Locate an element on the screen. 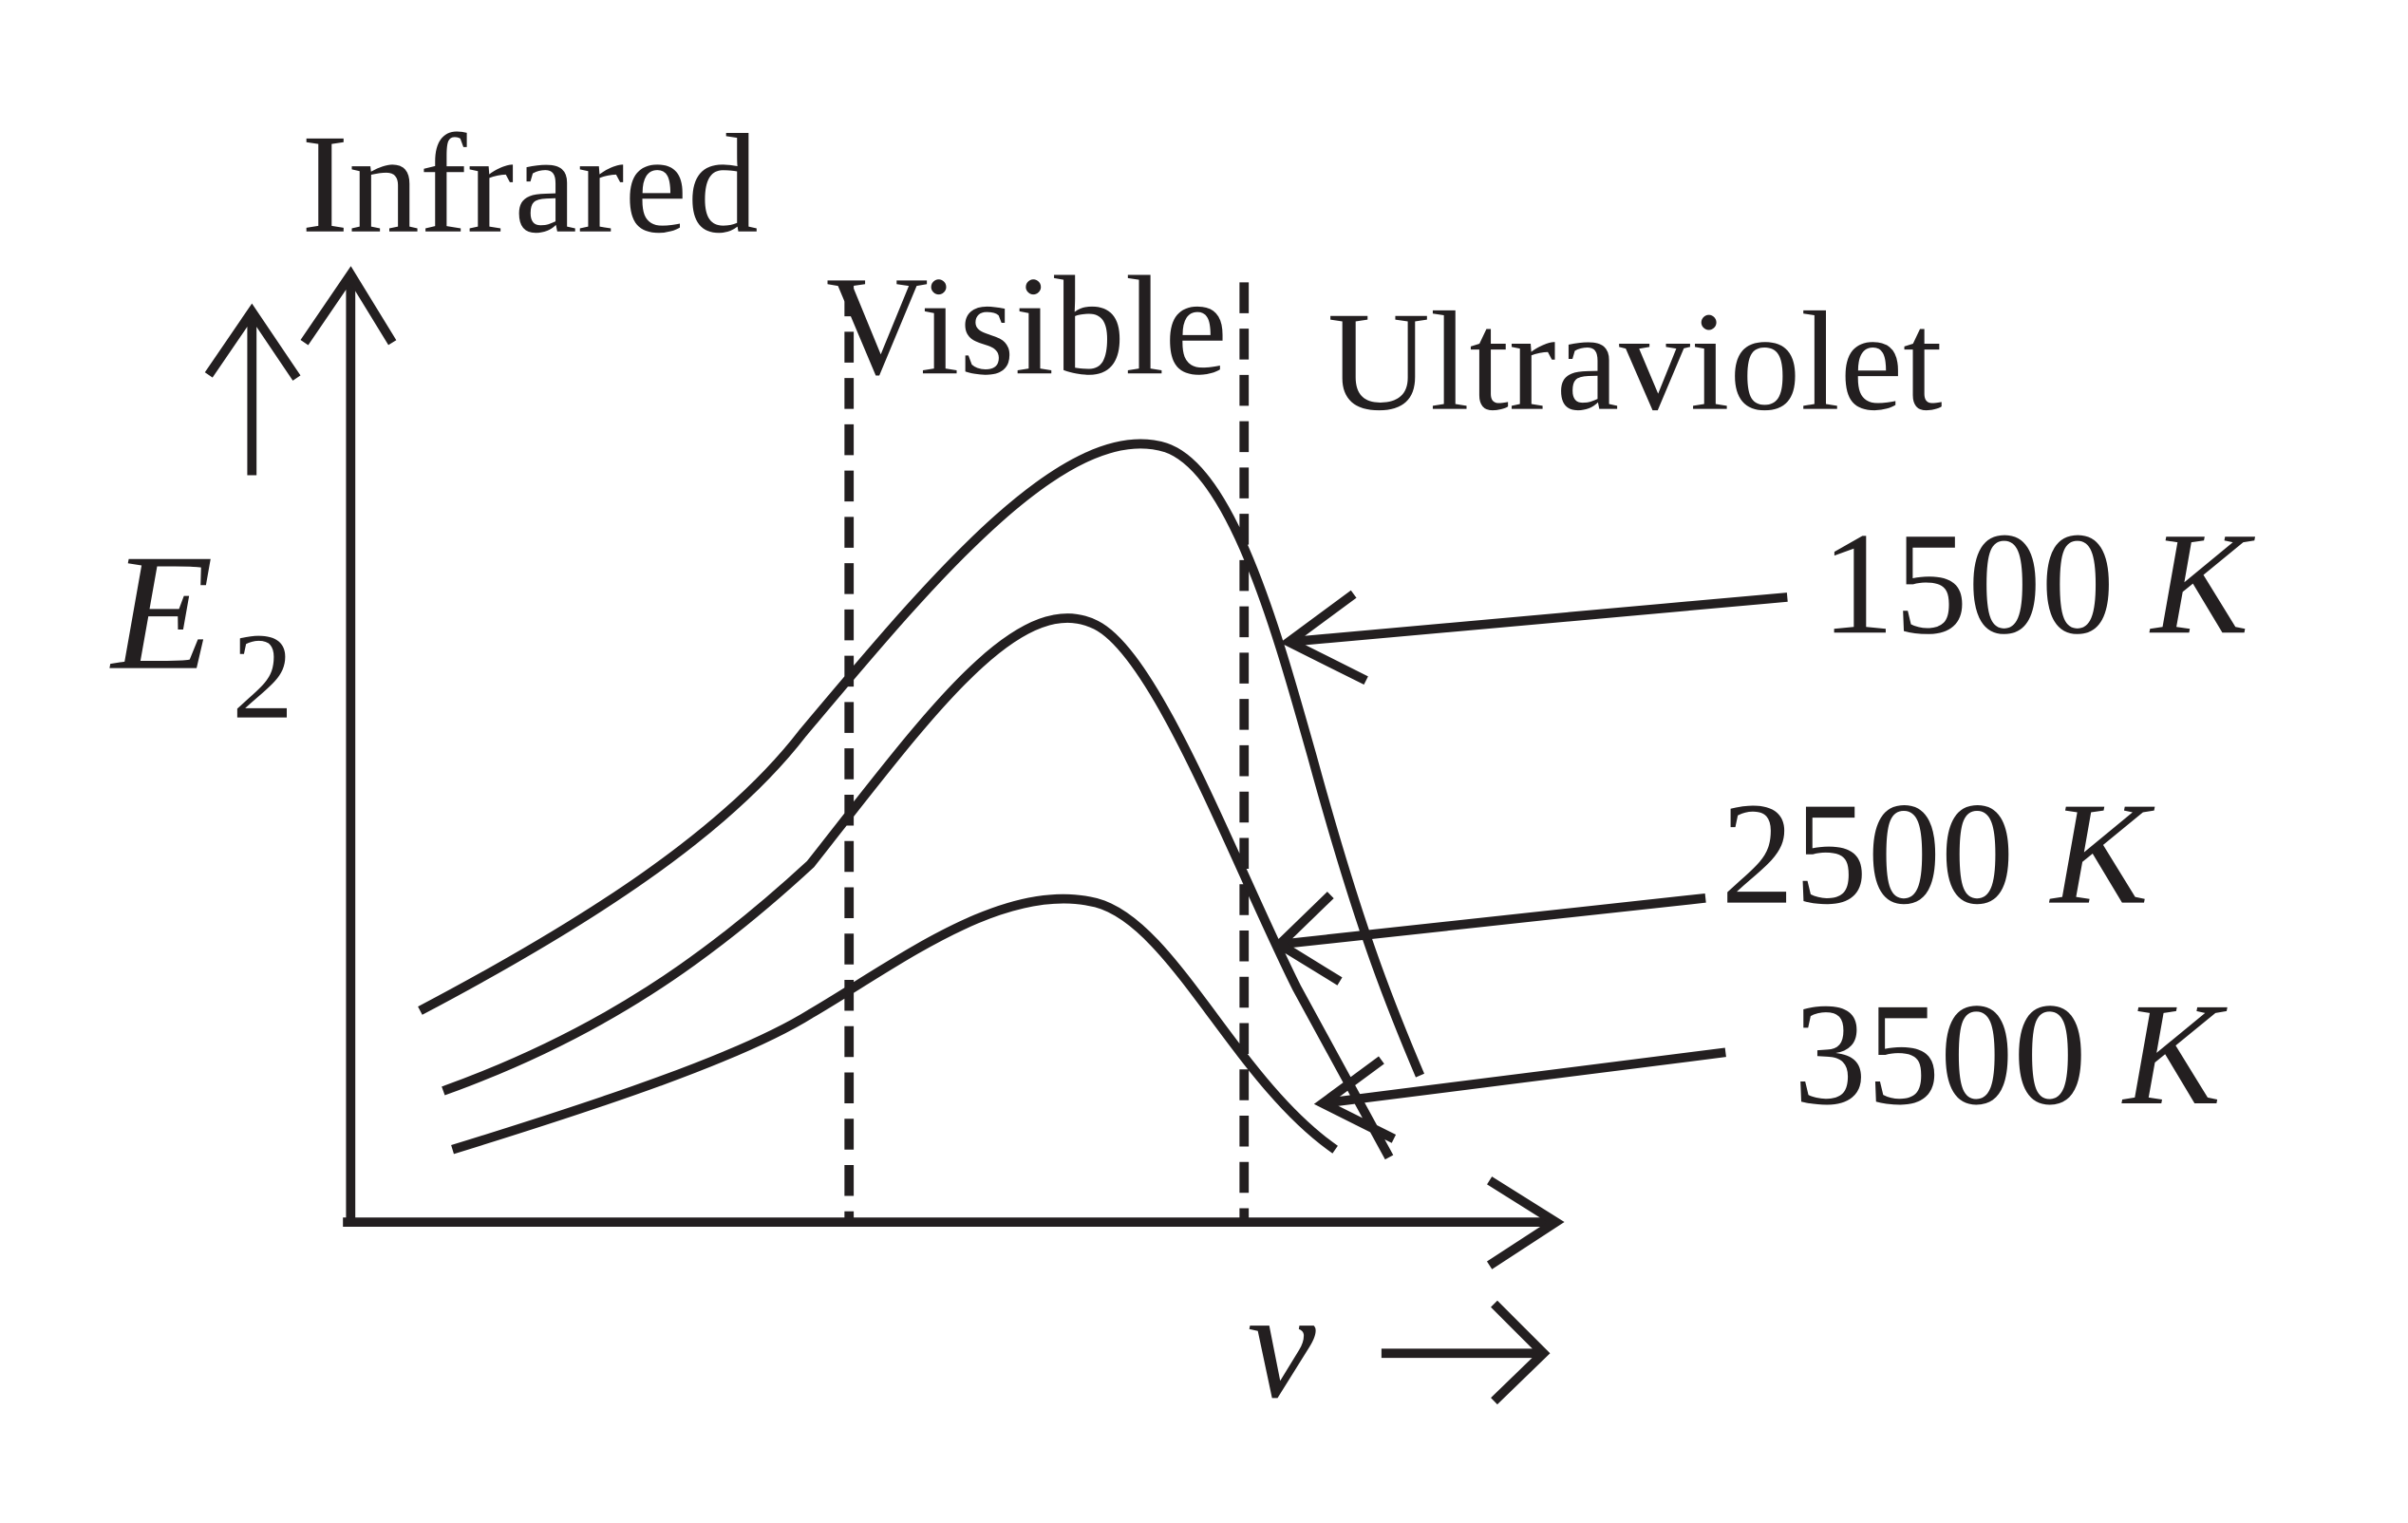 The width and height of the screenshot is (2408, 1523). region-label: Ultraviolet is located at coordinates (1635, 362).